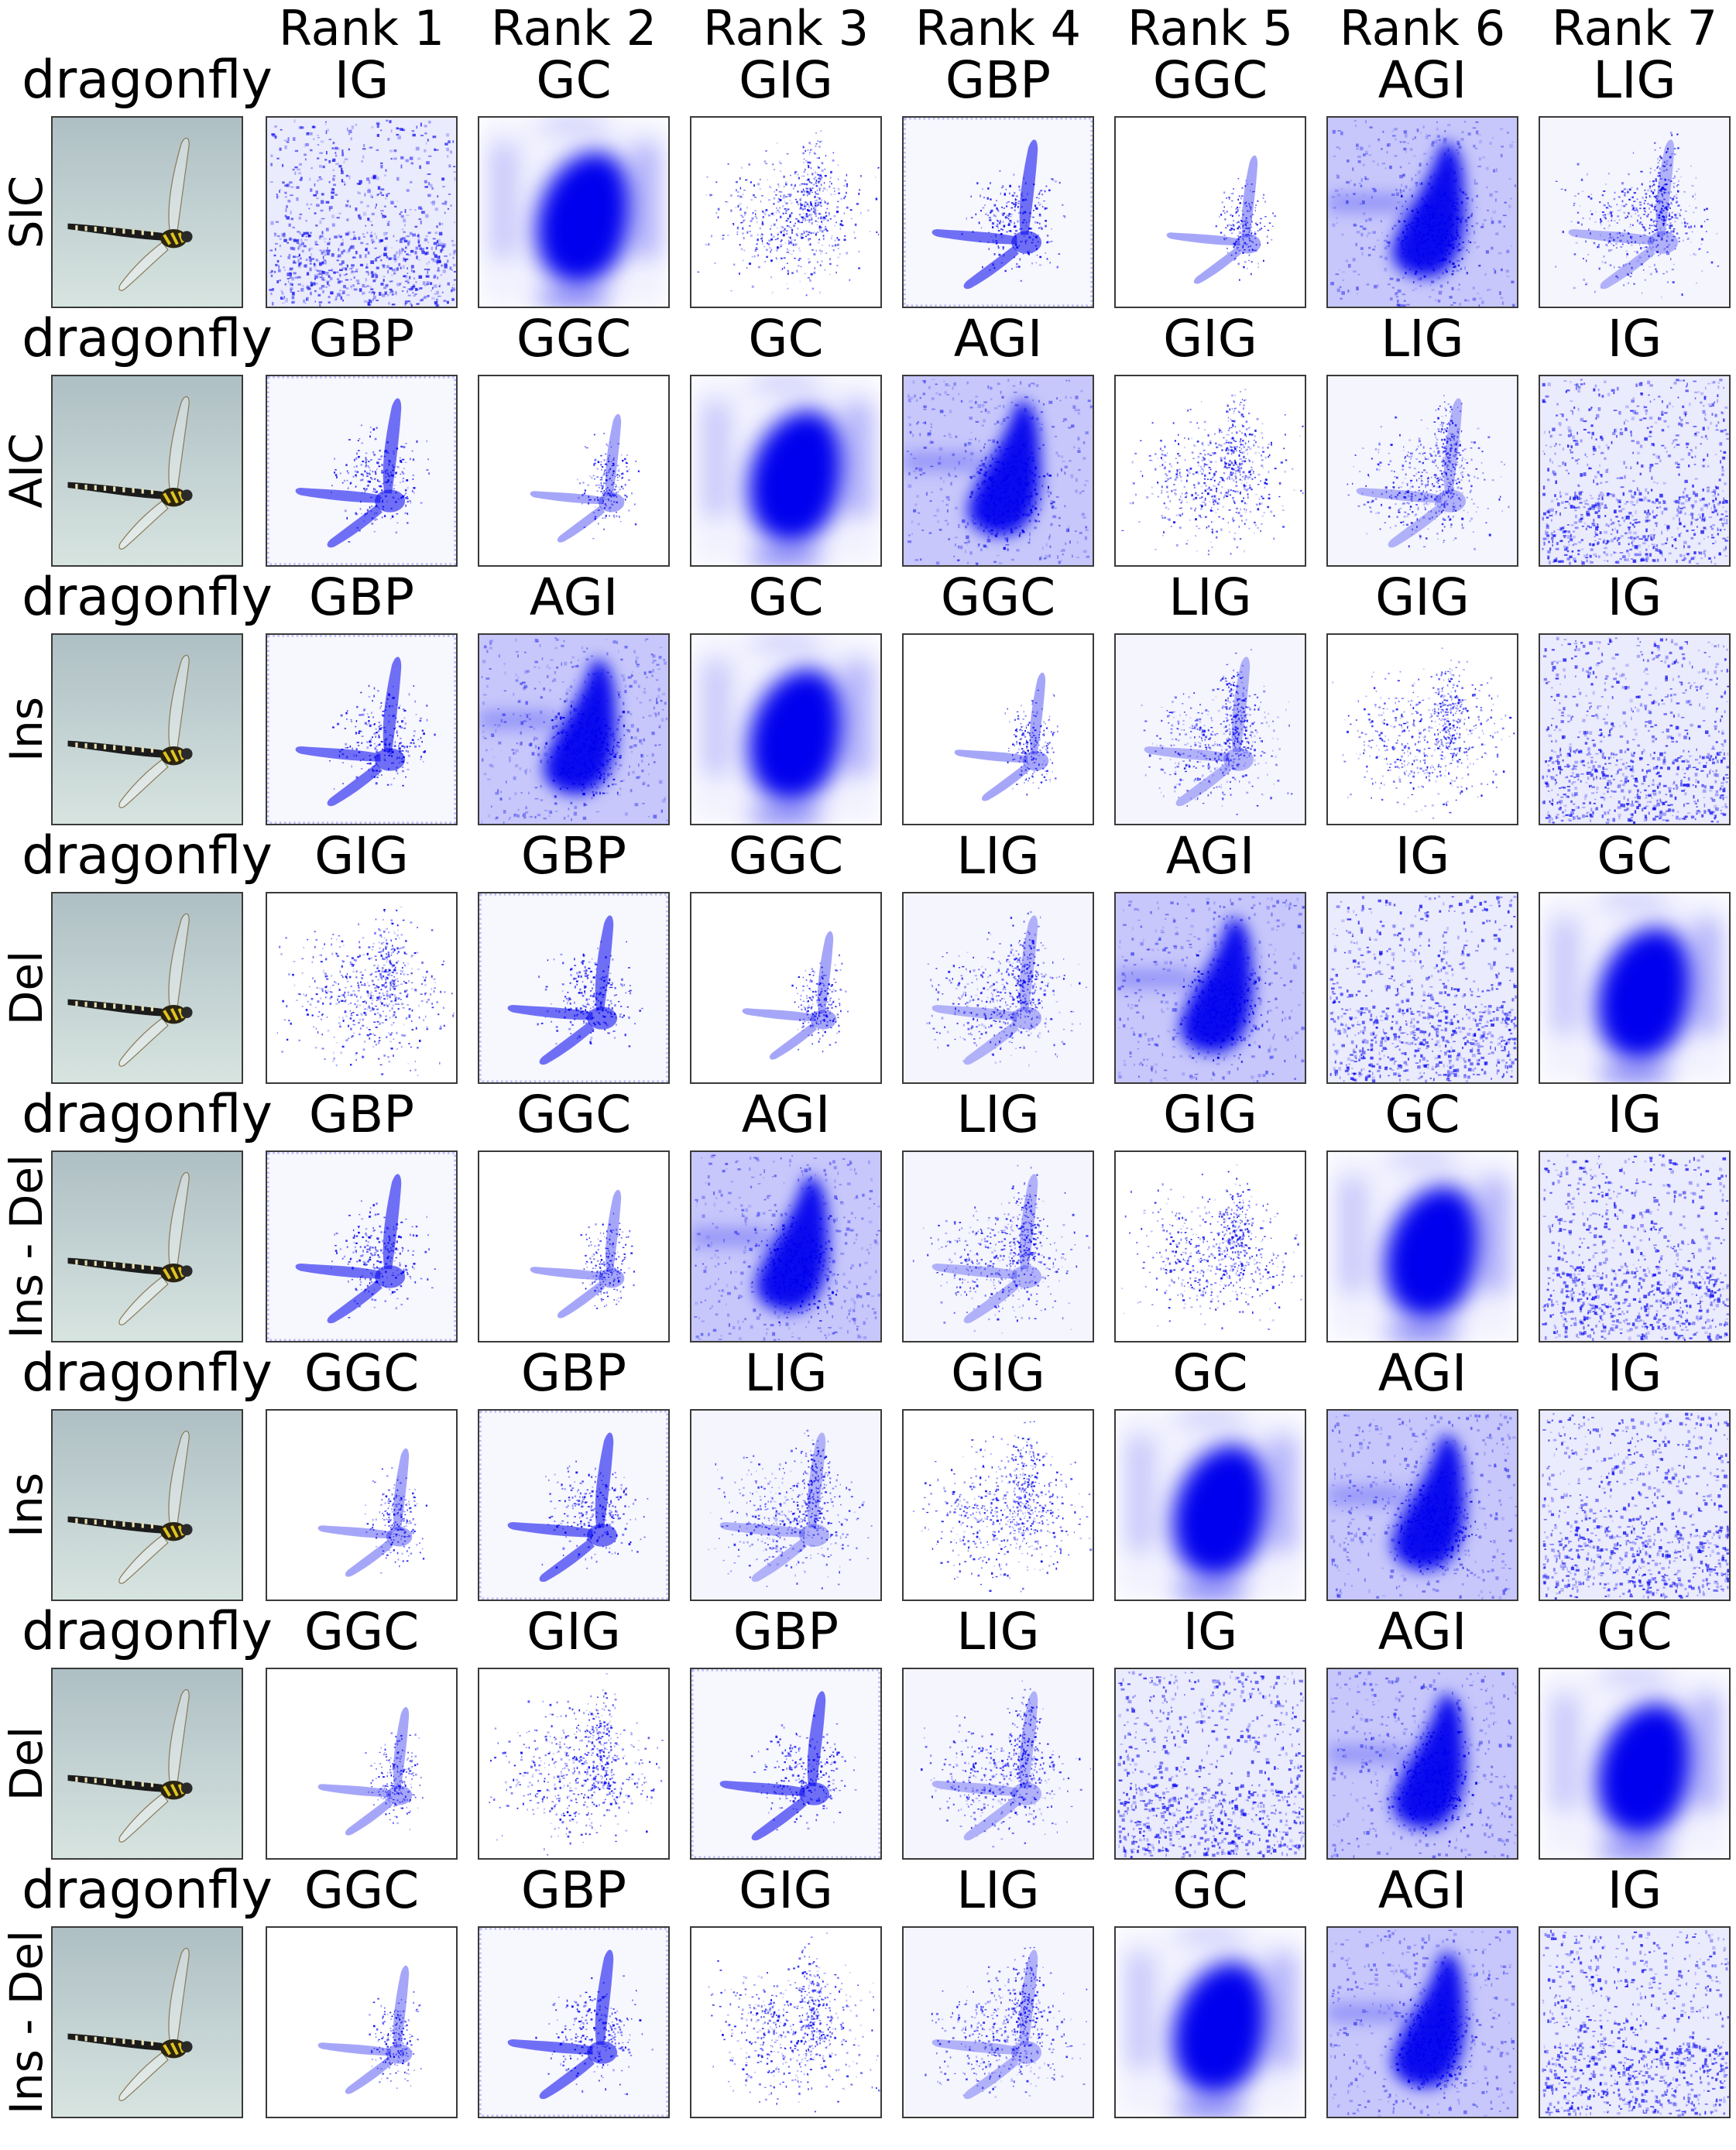 The height and width of the screenshot is (2150, 1736). Describe the element at coordinates (26, 212) in the screenshot. I see `row-label: SIC` at that location.